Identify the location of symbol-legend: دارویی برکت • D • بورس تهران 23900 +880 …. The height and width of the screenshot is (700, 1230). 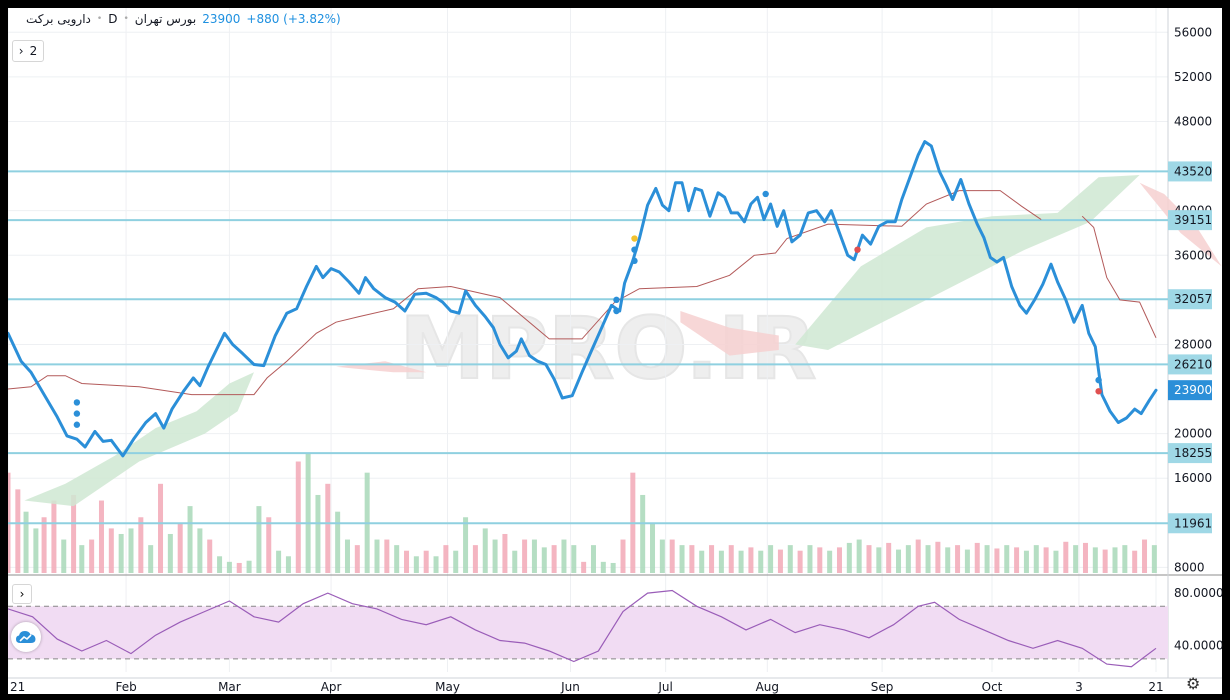
(183, 19).